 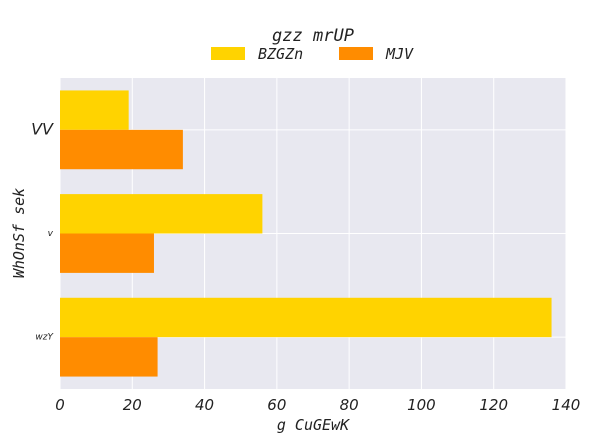 What do you see at coordinates (228, 53) in the screenshot?
I see `legend-swatch-BZGZn` at bounding box center [228, 53].